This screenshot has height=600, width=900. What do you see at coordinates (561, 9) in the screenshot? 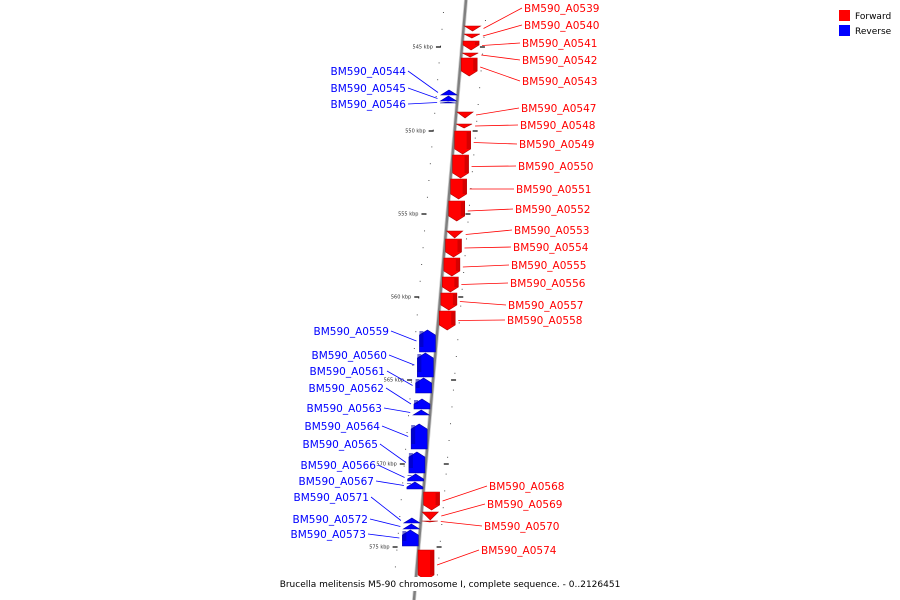
I see `gene-label: BM590_A0539` at bounding box center [561, 9].